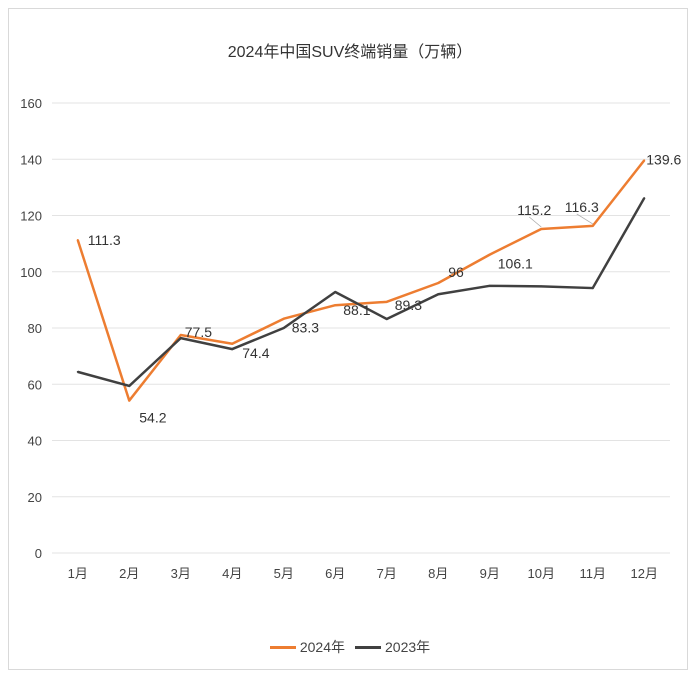 Image resolution: width=700 pixels, height=677 pixels. I want to click on legend-swatch-2023, so click(368, 647).